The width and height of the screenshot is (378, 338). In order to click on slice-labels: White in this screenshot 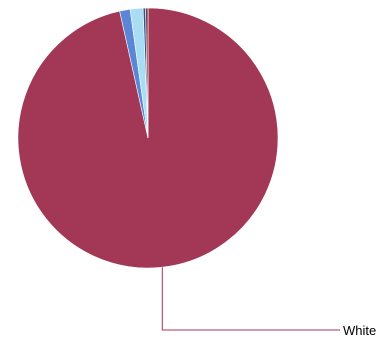, I will do `click(359, 330)`.